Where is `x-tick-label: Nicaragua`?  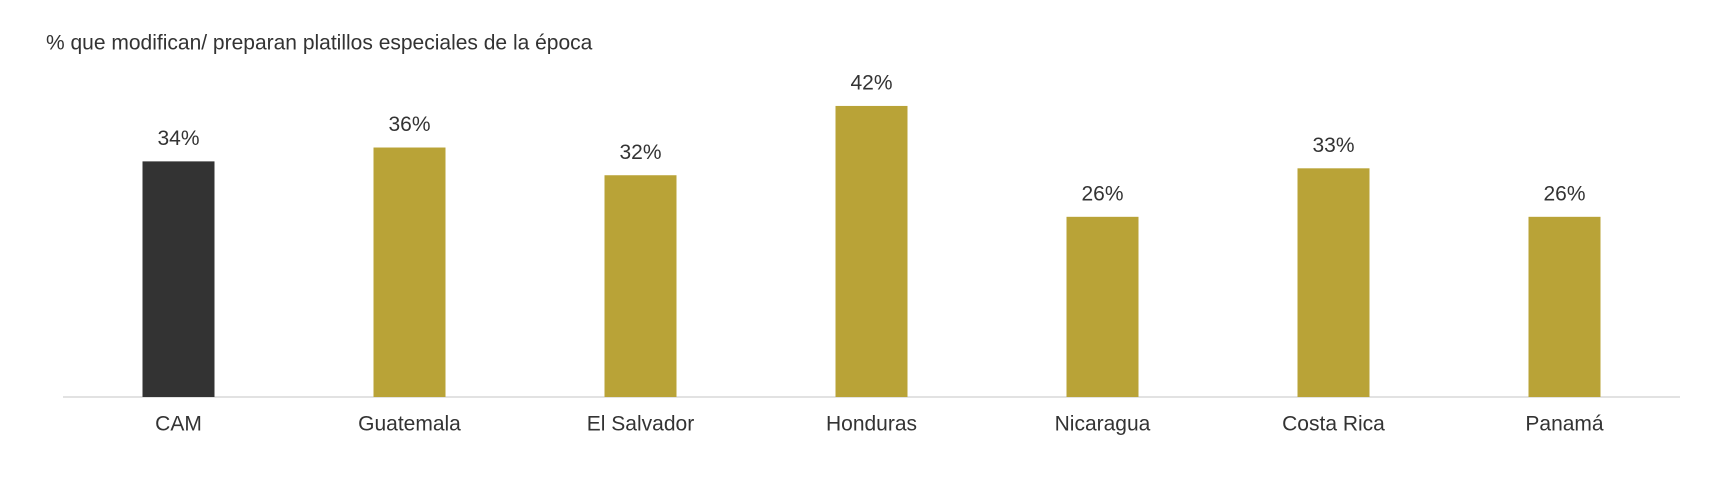
x-tick-label: Nicaragua is located at coordinates (1103, 424).